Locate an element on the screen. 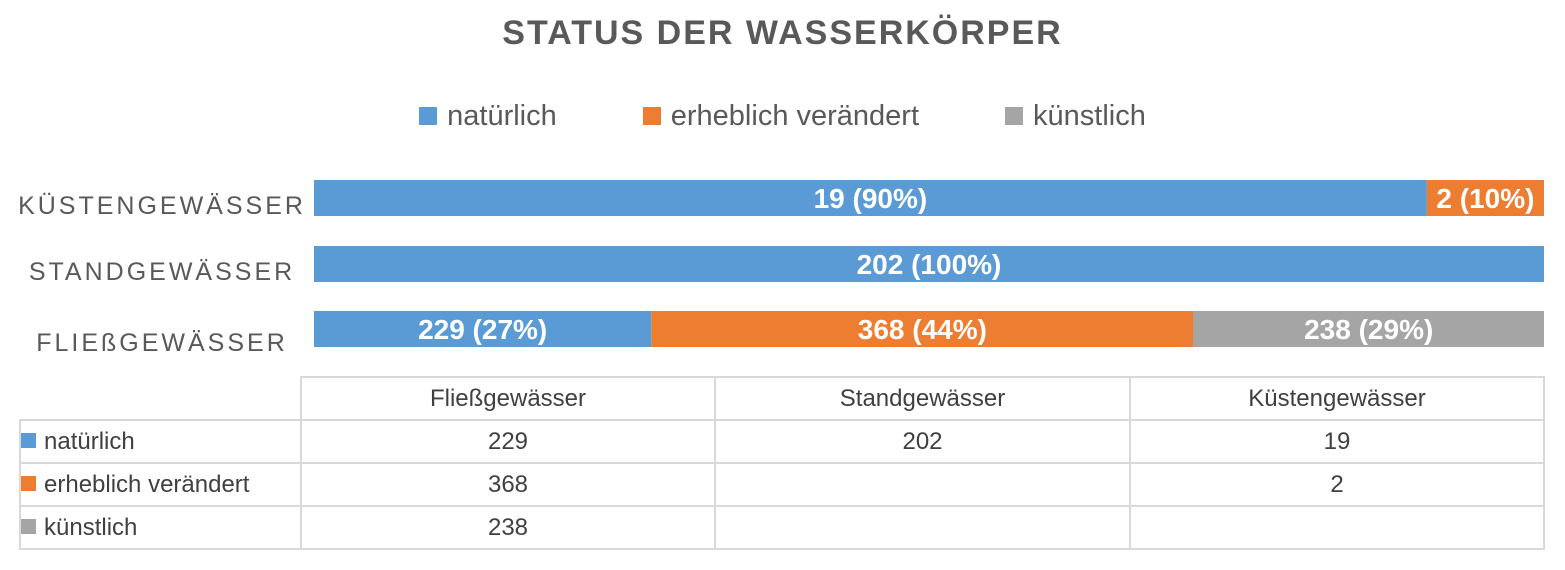 The image size is (1565, 570). table-cell: 238 is located at coordinates (508, 527).